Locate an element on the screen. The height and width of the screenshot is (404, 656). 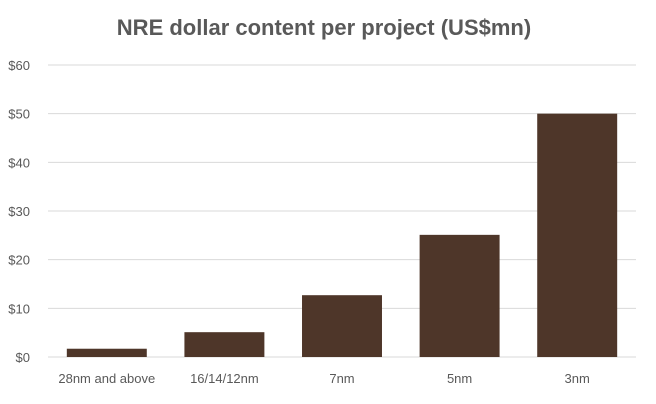
y-tick-label: $40 is located at coordinates (19, 162).